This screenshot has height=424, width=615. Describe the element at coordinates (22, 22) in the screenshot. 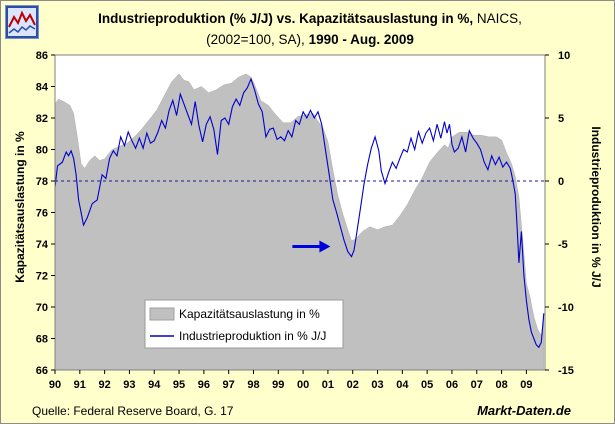

I see `logo` at that location.